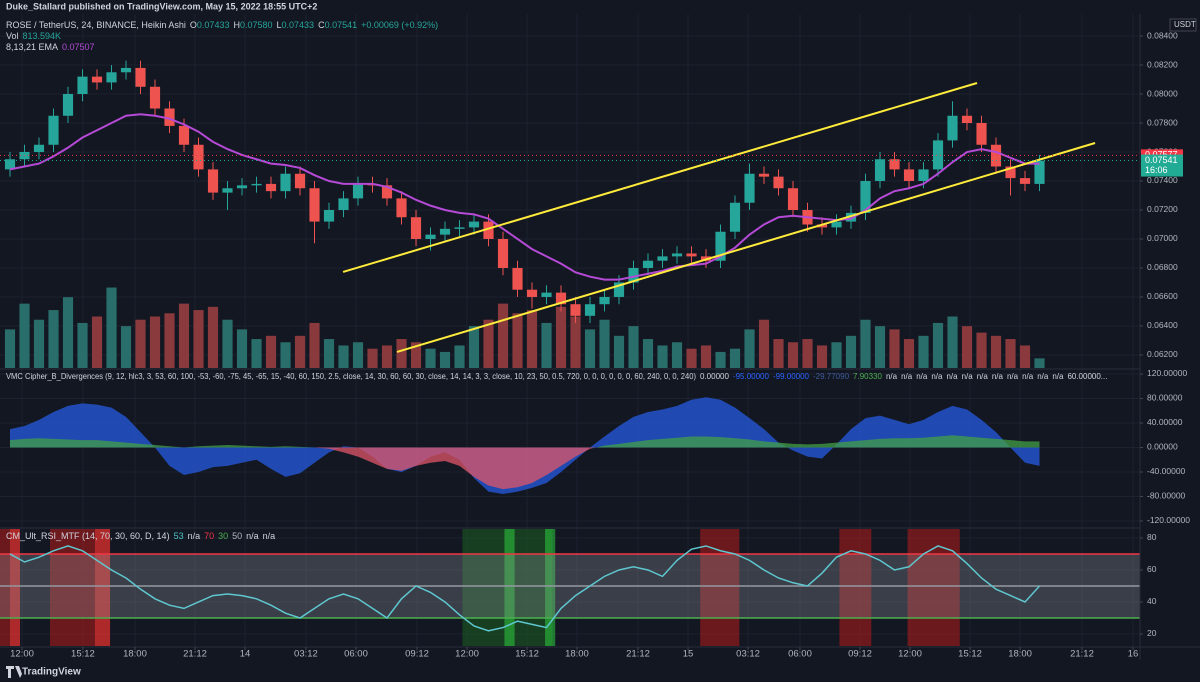  I want to click on indicator-value: -95.00000, so click(751, 376).